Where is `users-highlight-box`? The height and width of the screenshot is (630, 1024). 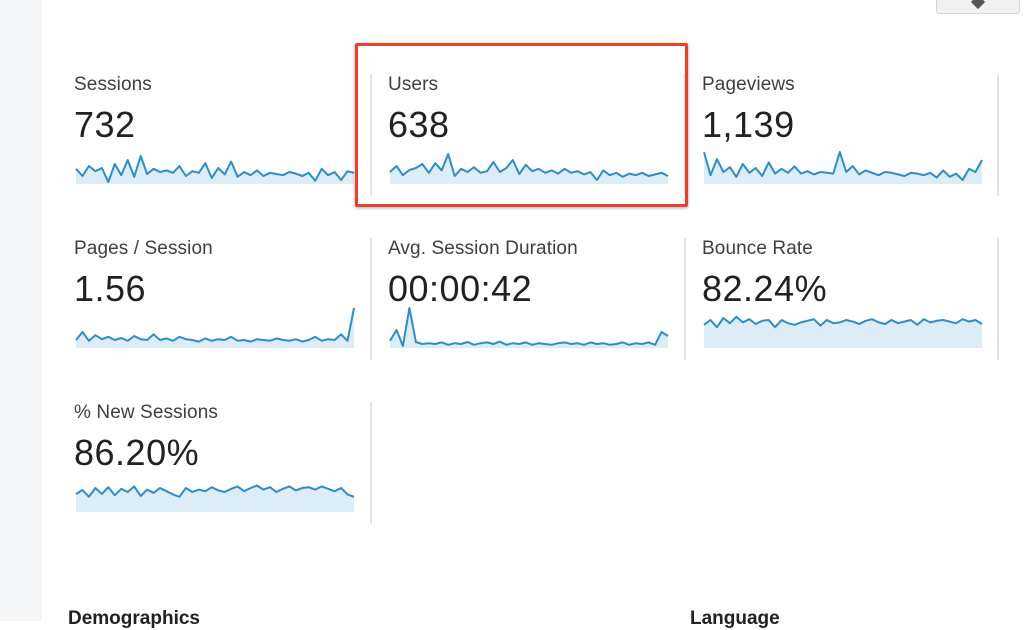
users-highlight-box is located at coordinates (521, 125).